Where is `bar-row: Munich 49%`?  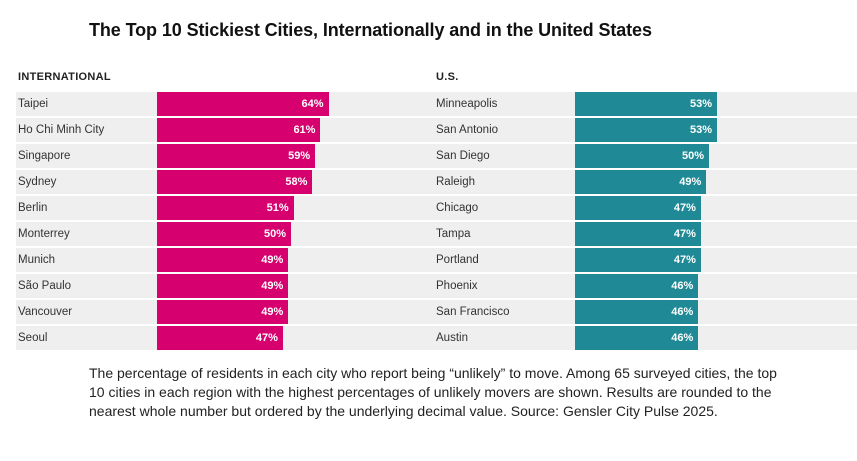 bar-row: Munich 49% is located at coordinates (229, 260).